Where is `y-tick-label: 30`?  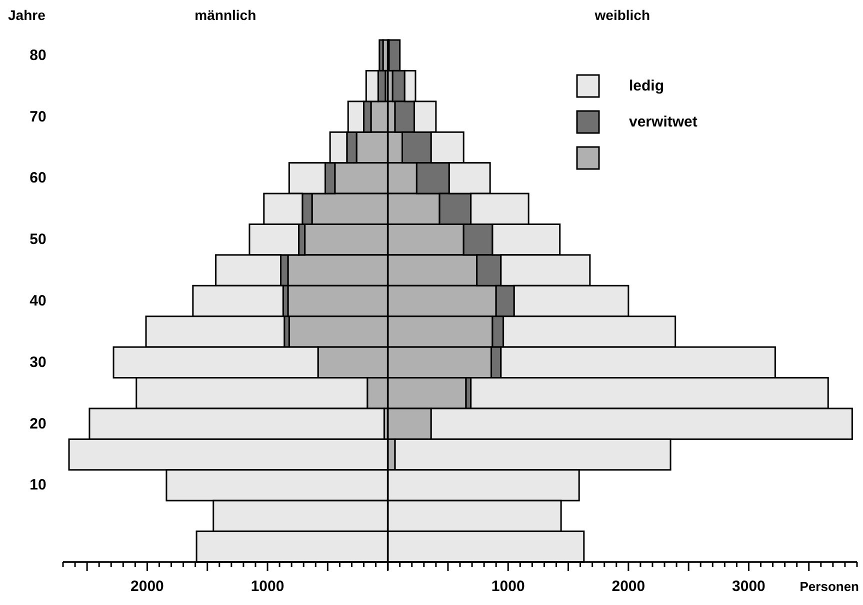
y-tick-label: 30 is located at coordinates (38, 362).